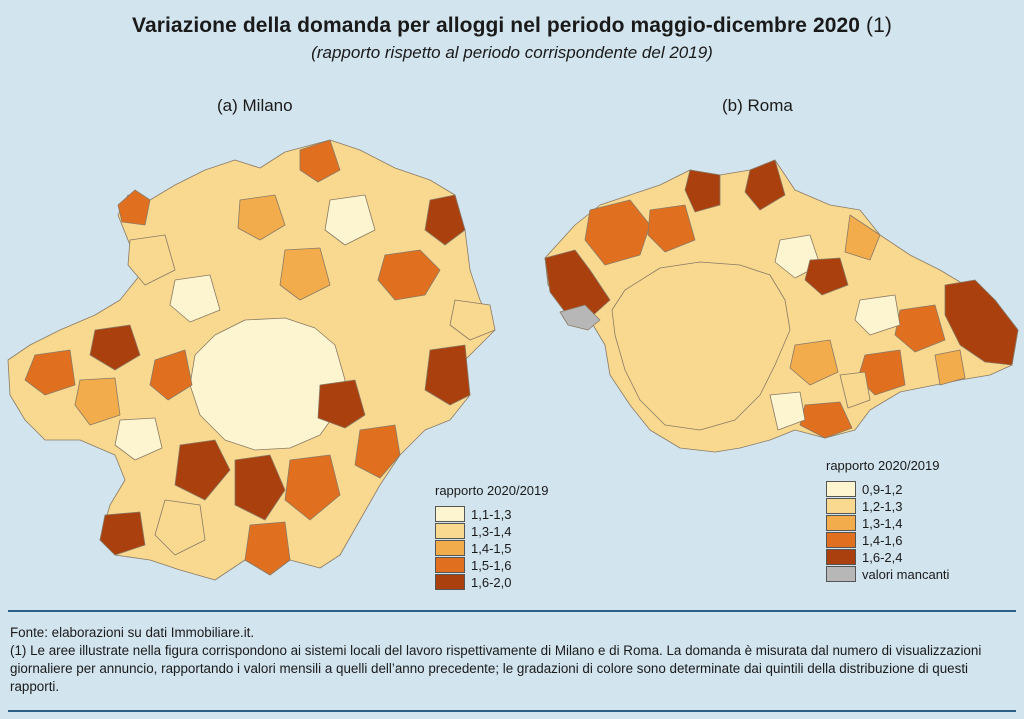 The width and height of the screenshot is (1024, 719). I want to click on legend-label: 0,9-1,2, so click(882, 489).